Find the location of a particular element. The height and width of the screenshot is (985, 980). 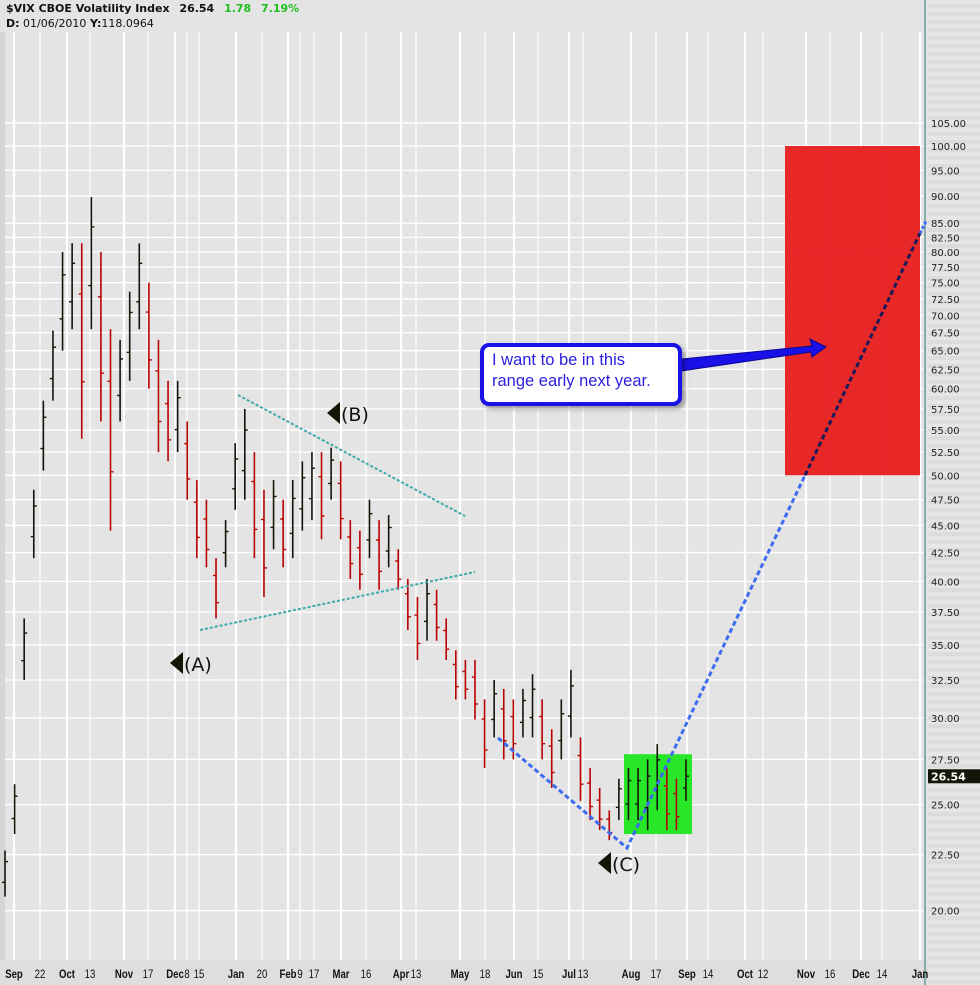

y-tick-label: 30.00 is located at coordinates (945, 719).